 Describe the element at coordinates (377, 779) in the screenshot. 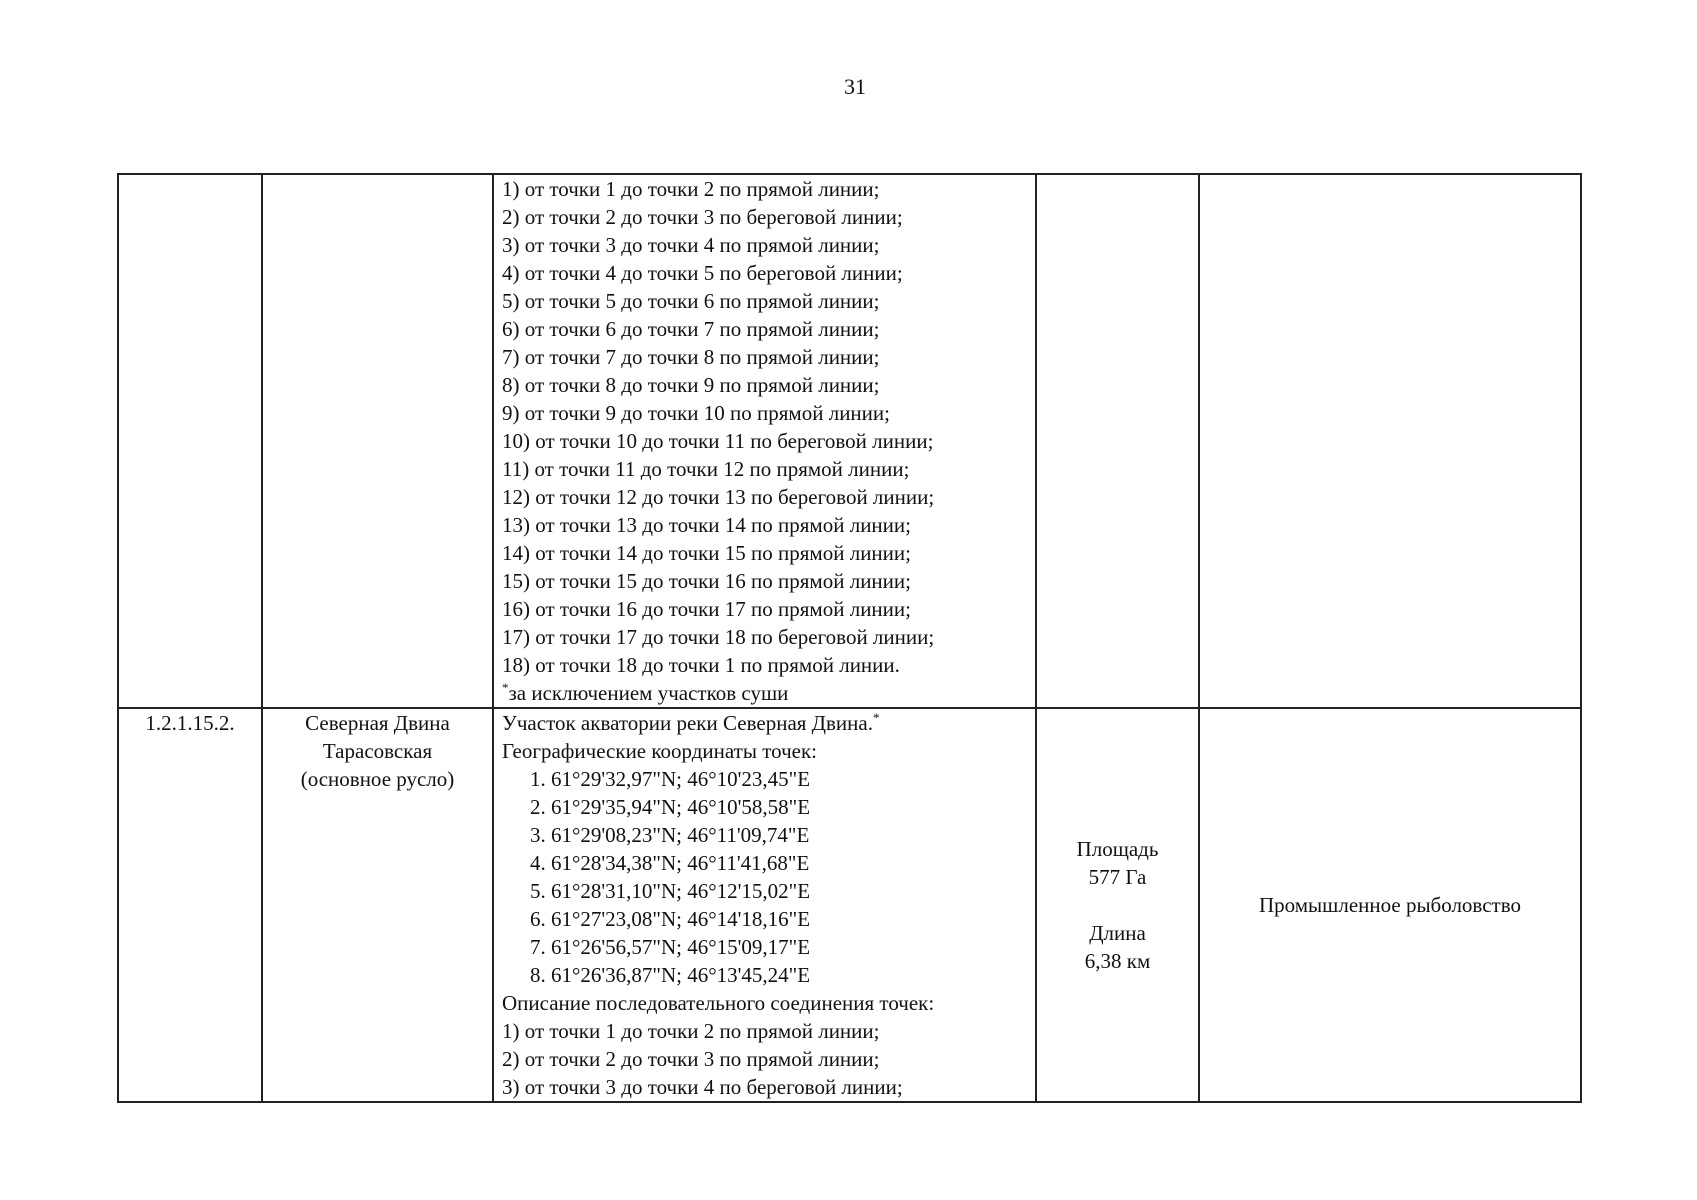

I see `name-line: (основное русло)` at that location.